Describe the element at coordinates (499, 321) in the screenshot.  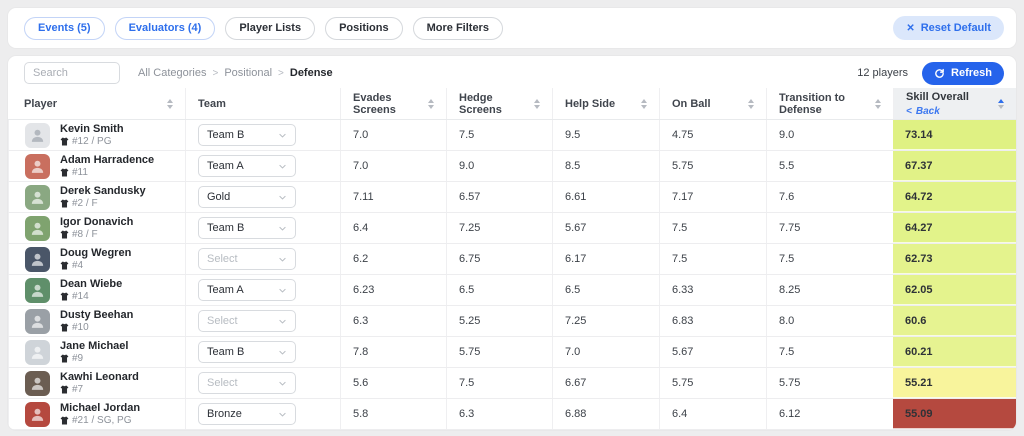
I see `hedge-screens-value: 5.25` at that location.